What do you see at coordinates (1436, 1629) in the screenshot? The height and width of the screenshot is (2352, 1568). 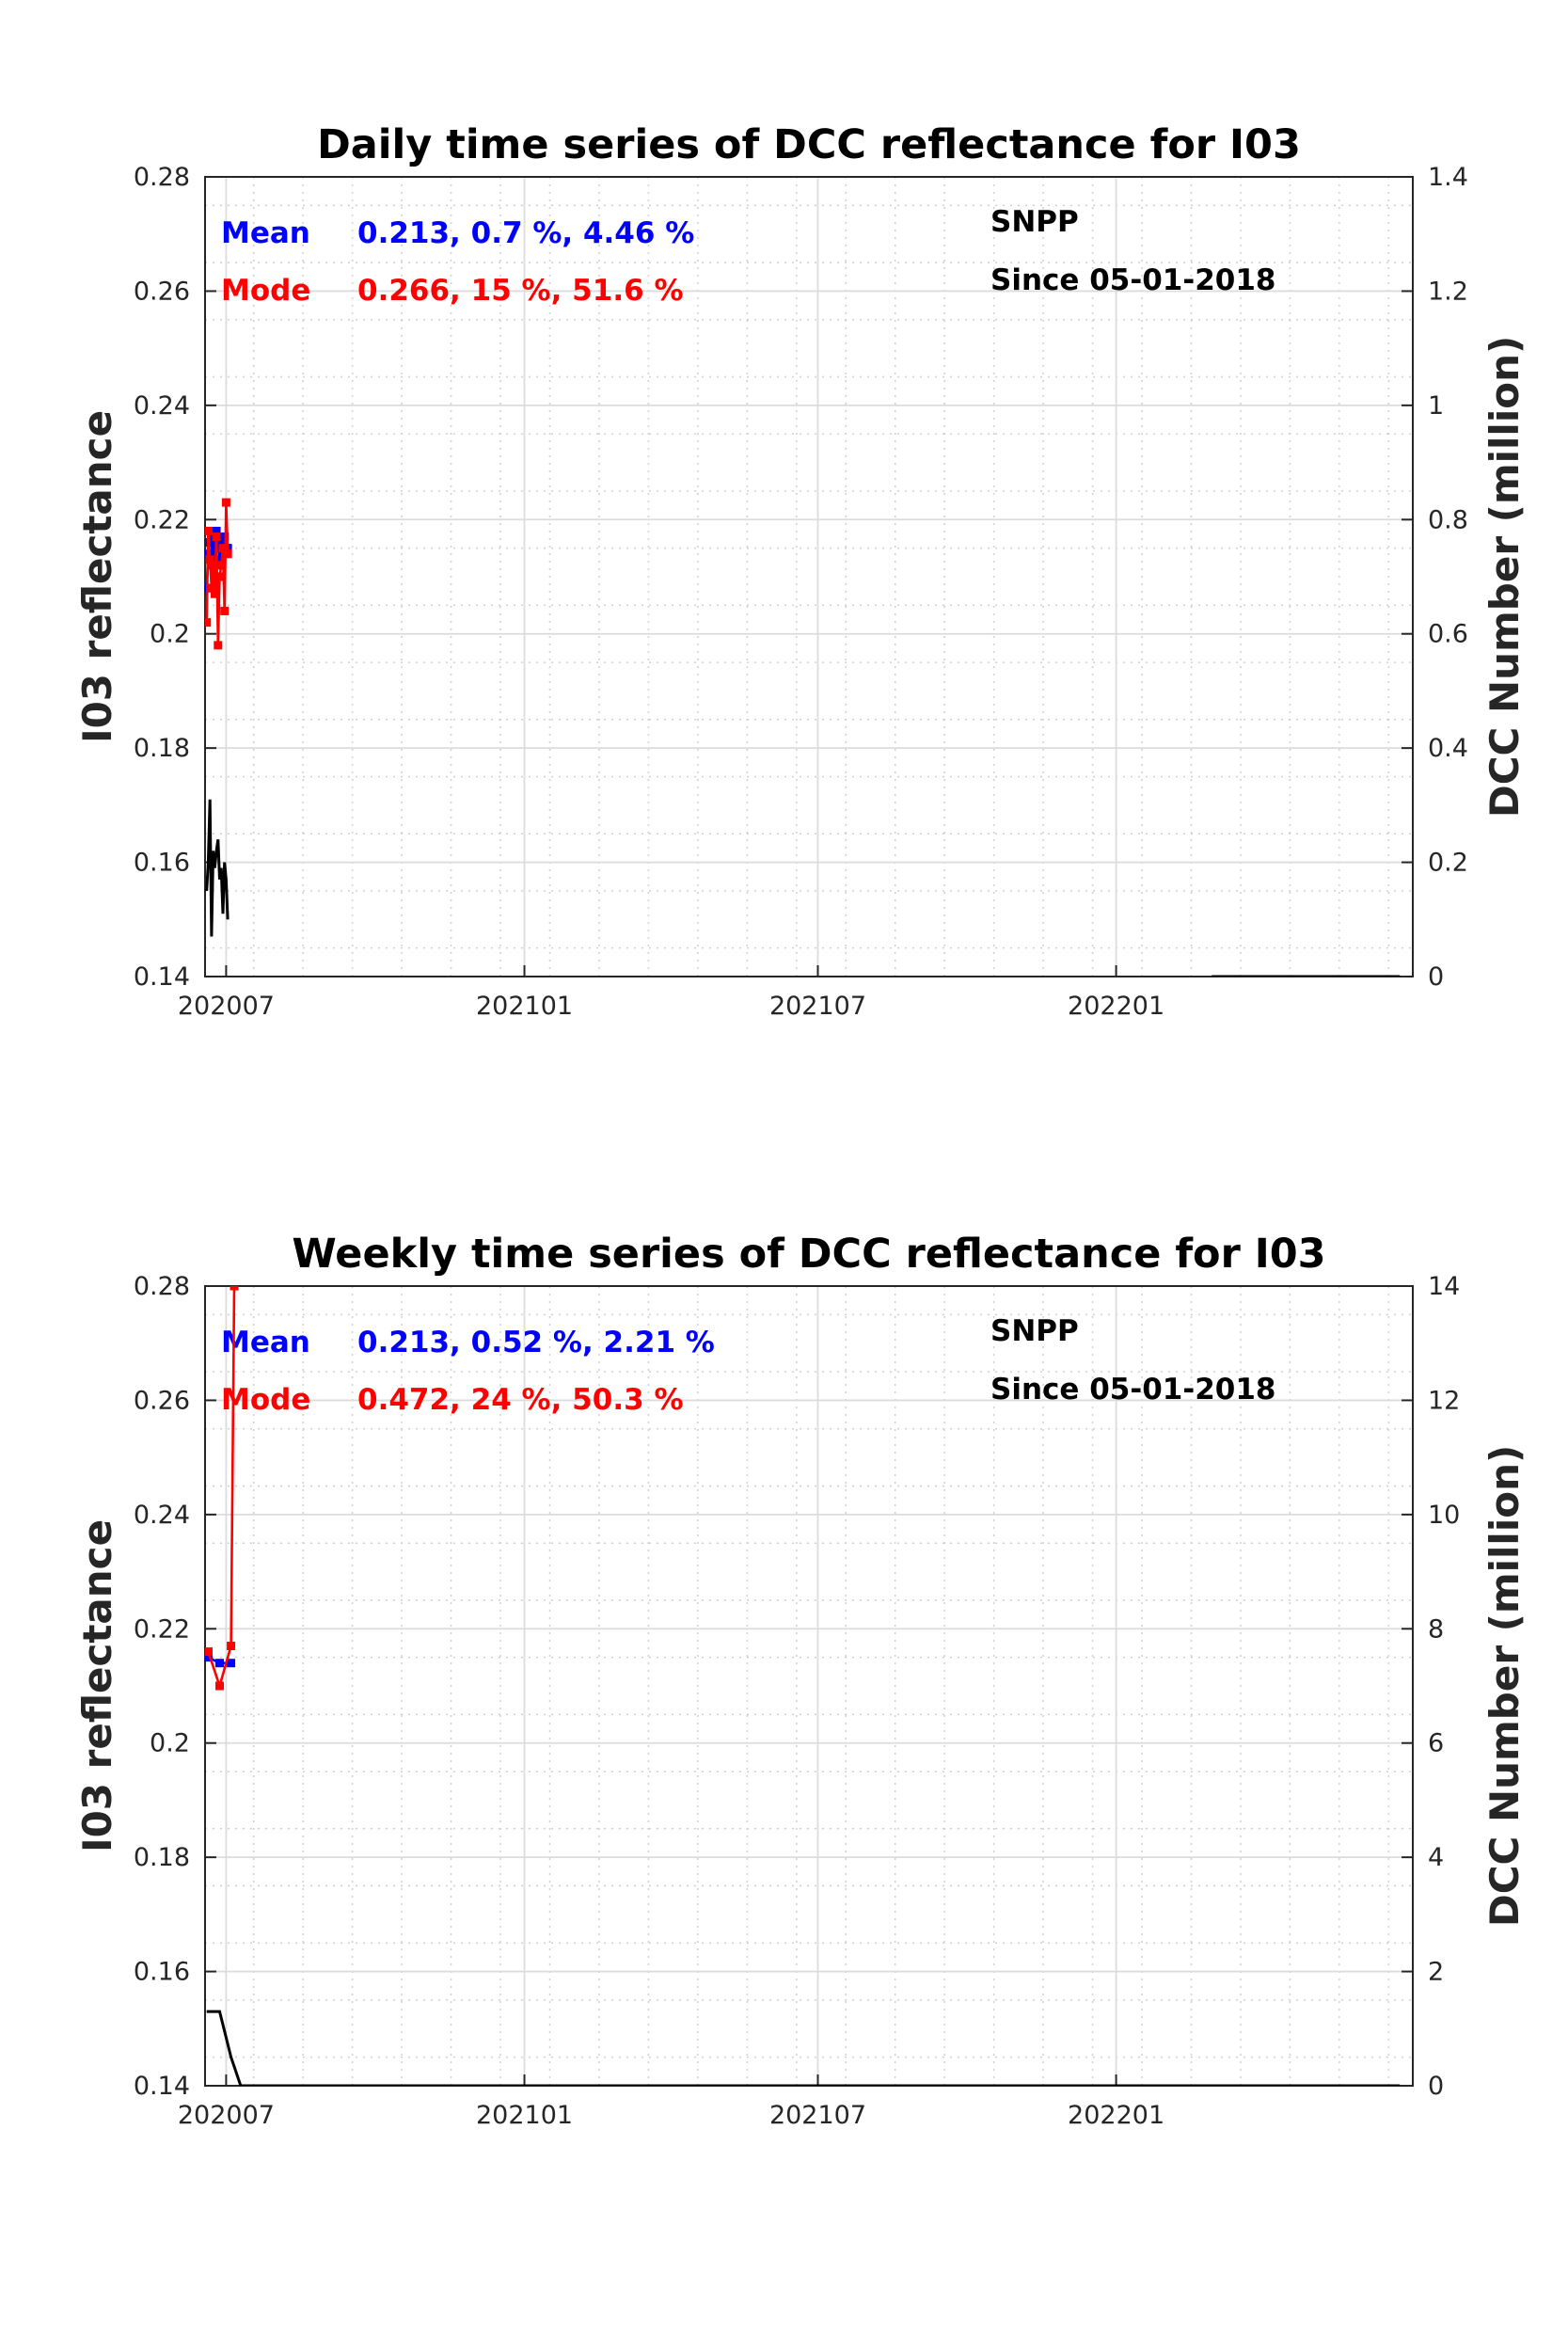 I see `y2-tick-label: 8` at bounding box center [1436, 1629].